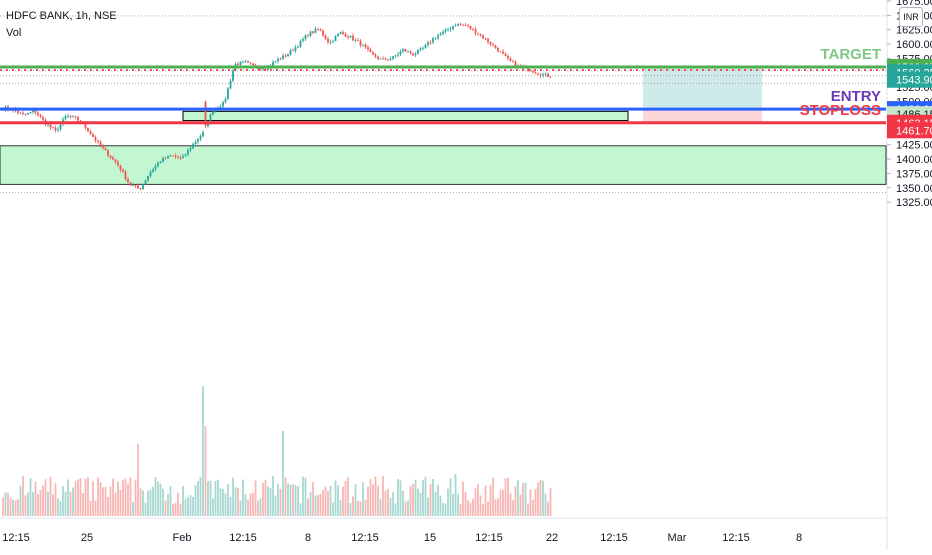  What do you see at coordinates (14, 33) in the screenshot?
I see `volume-indicator-label: Vol` at bounding box center [14, 33].